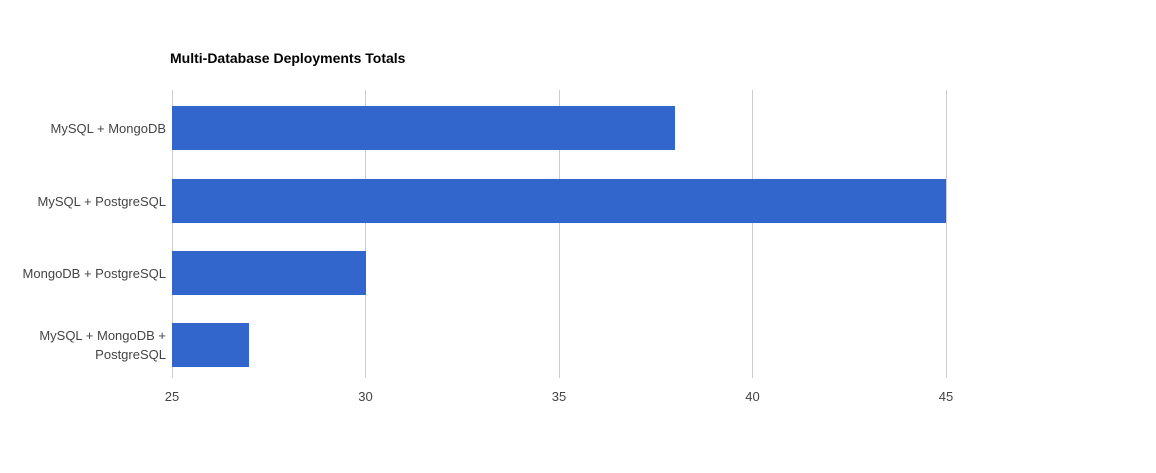  What do you see at coordinates (172, 396) in the screenshot?
I see `x-axis-tick-label: 25` at bounding box center [172, 396].